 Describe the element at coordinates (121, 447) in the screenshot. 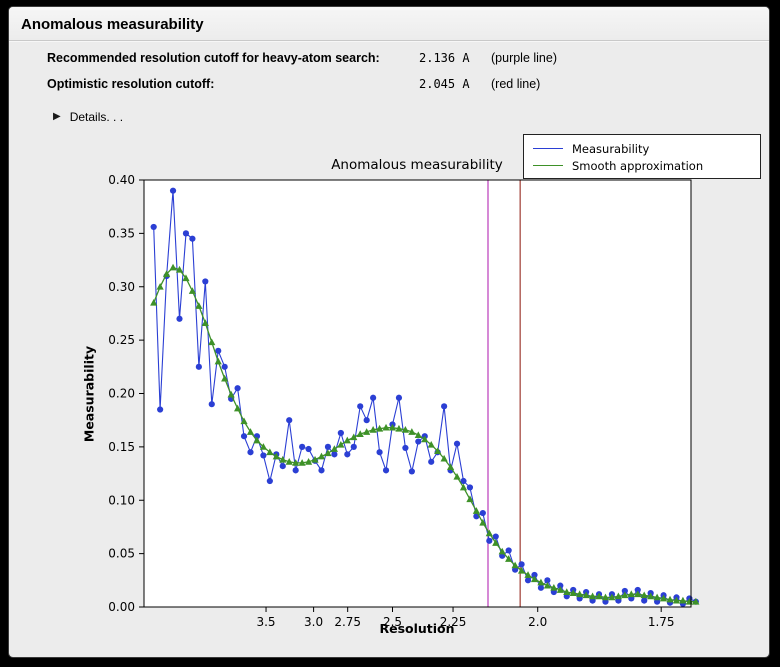

I see `svg-text: 0.15` at that location.